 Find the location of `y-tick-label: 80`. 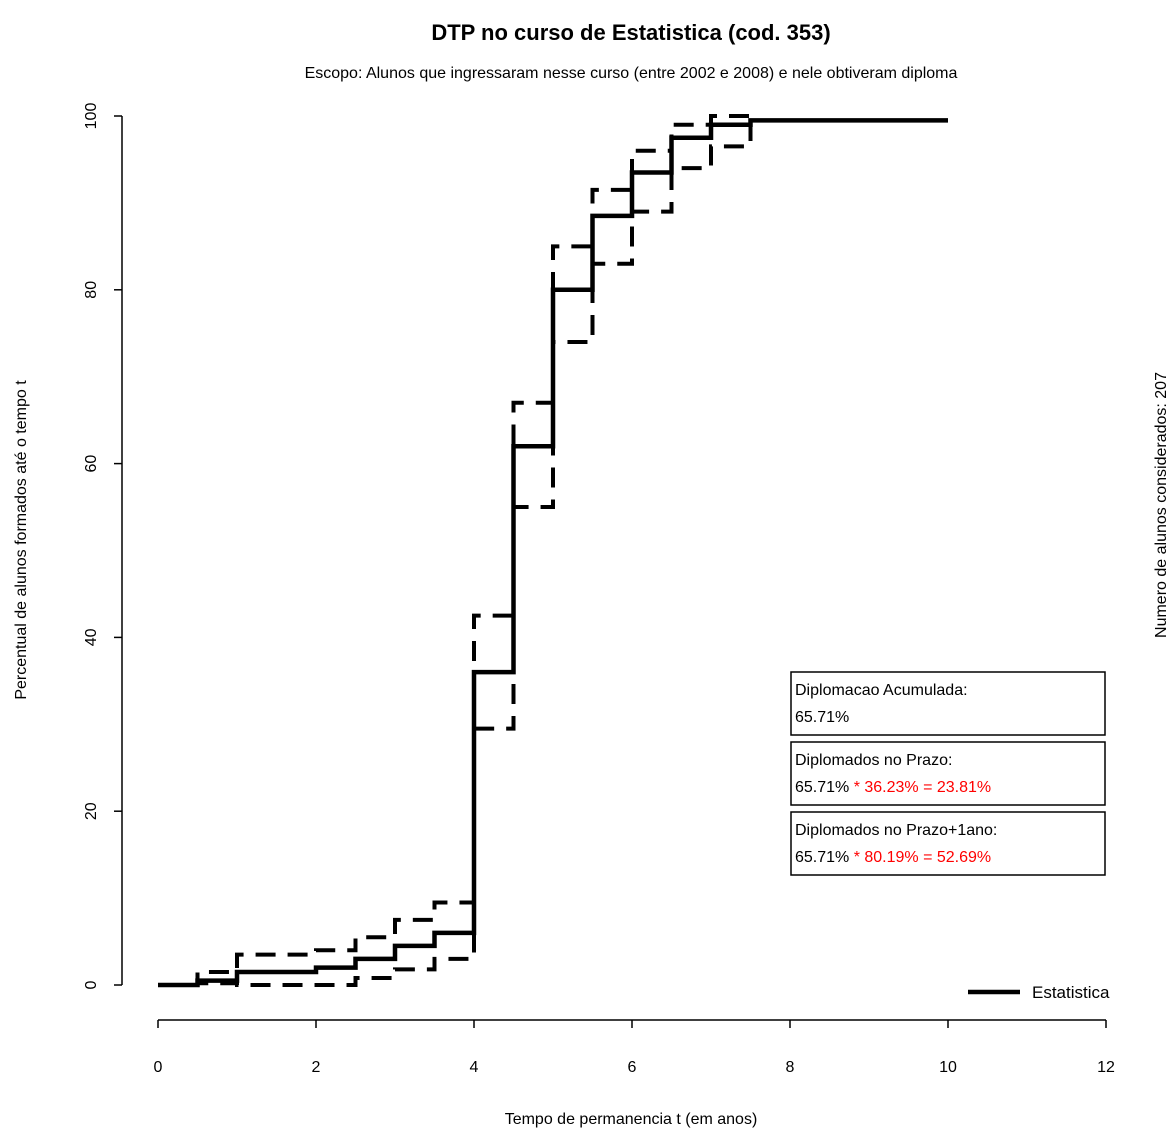

y-tick-label: 80 is located at coordinates (91, 290).